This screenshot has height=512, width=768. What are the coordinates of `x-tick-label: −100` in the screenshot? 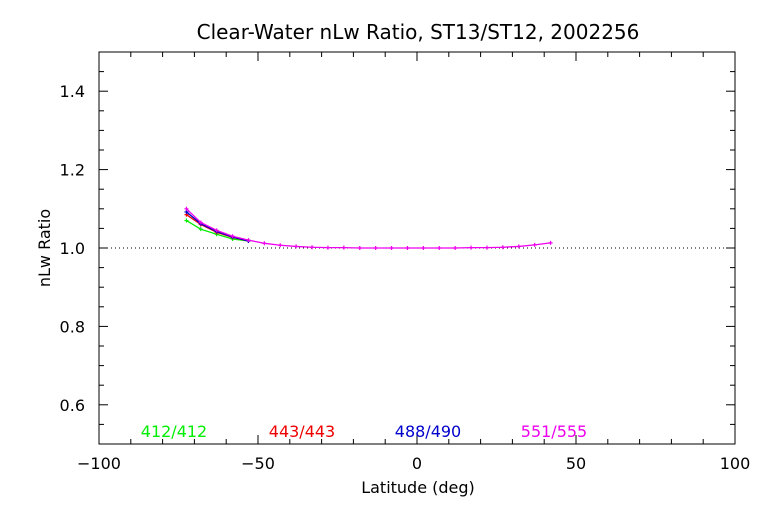 It's located at (99, 463).